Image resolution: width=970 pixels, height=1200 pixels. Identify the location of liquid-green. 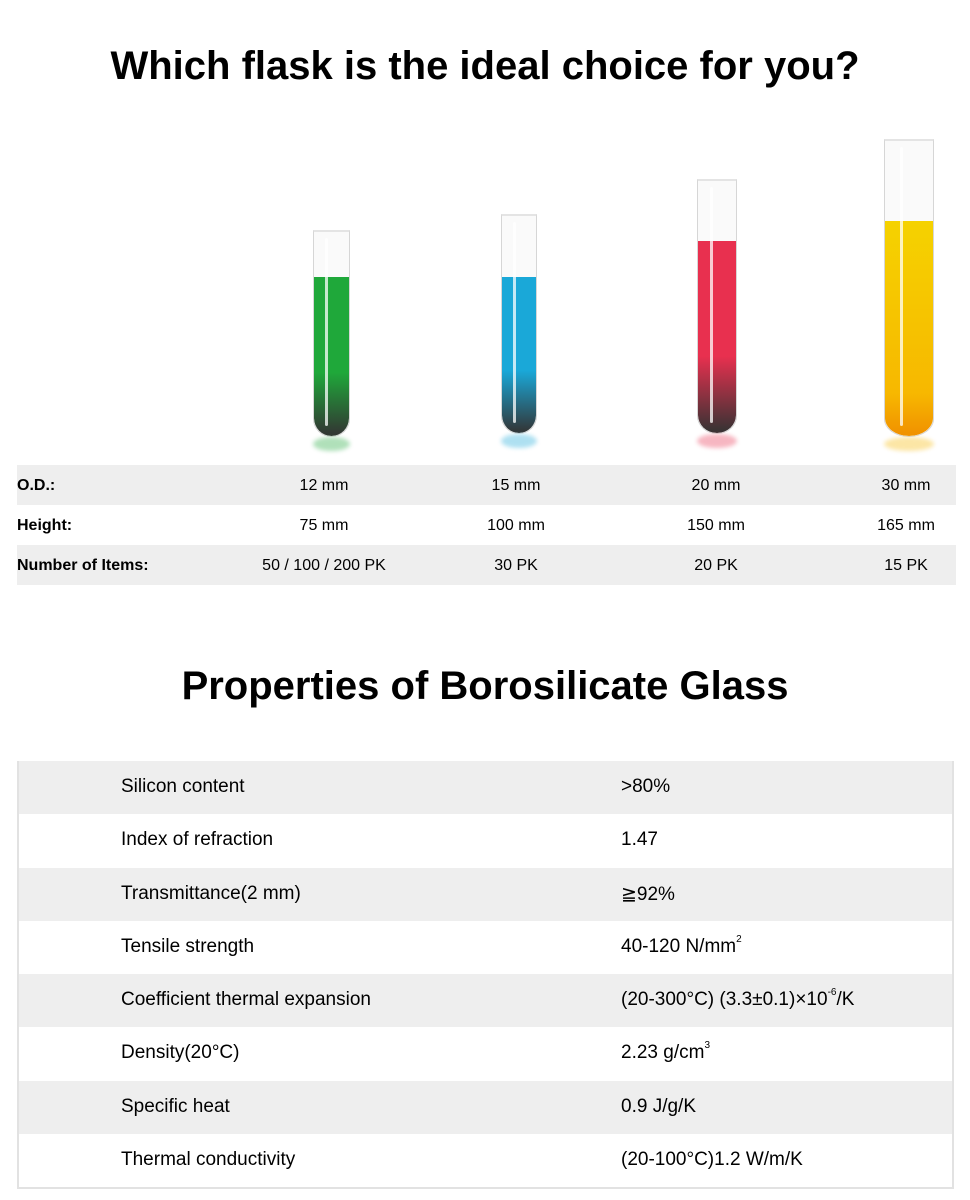
(331, 356).